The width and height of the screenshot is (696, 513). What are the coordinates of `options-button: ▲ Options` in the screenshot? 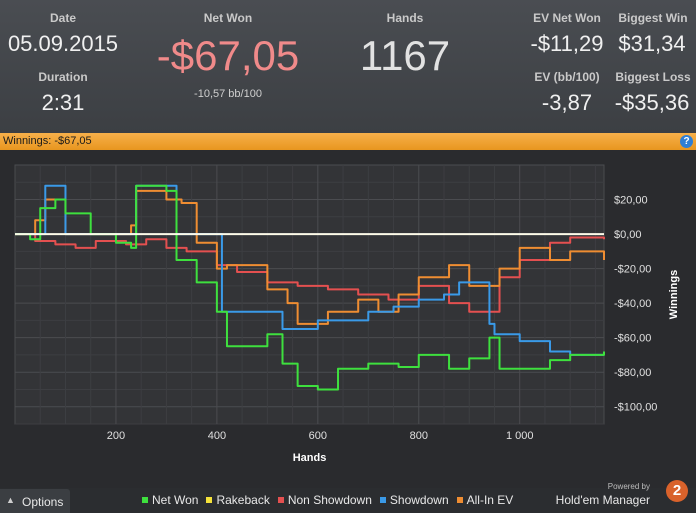 It's located at (35, 501).